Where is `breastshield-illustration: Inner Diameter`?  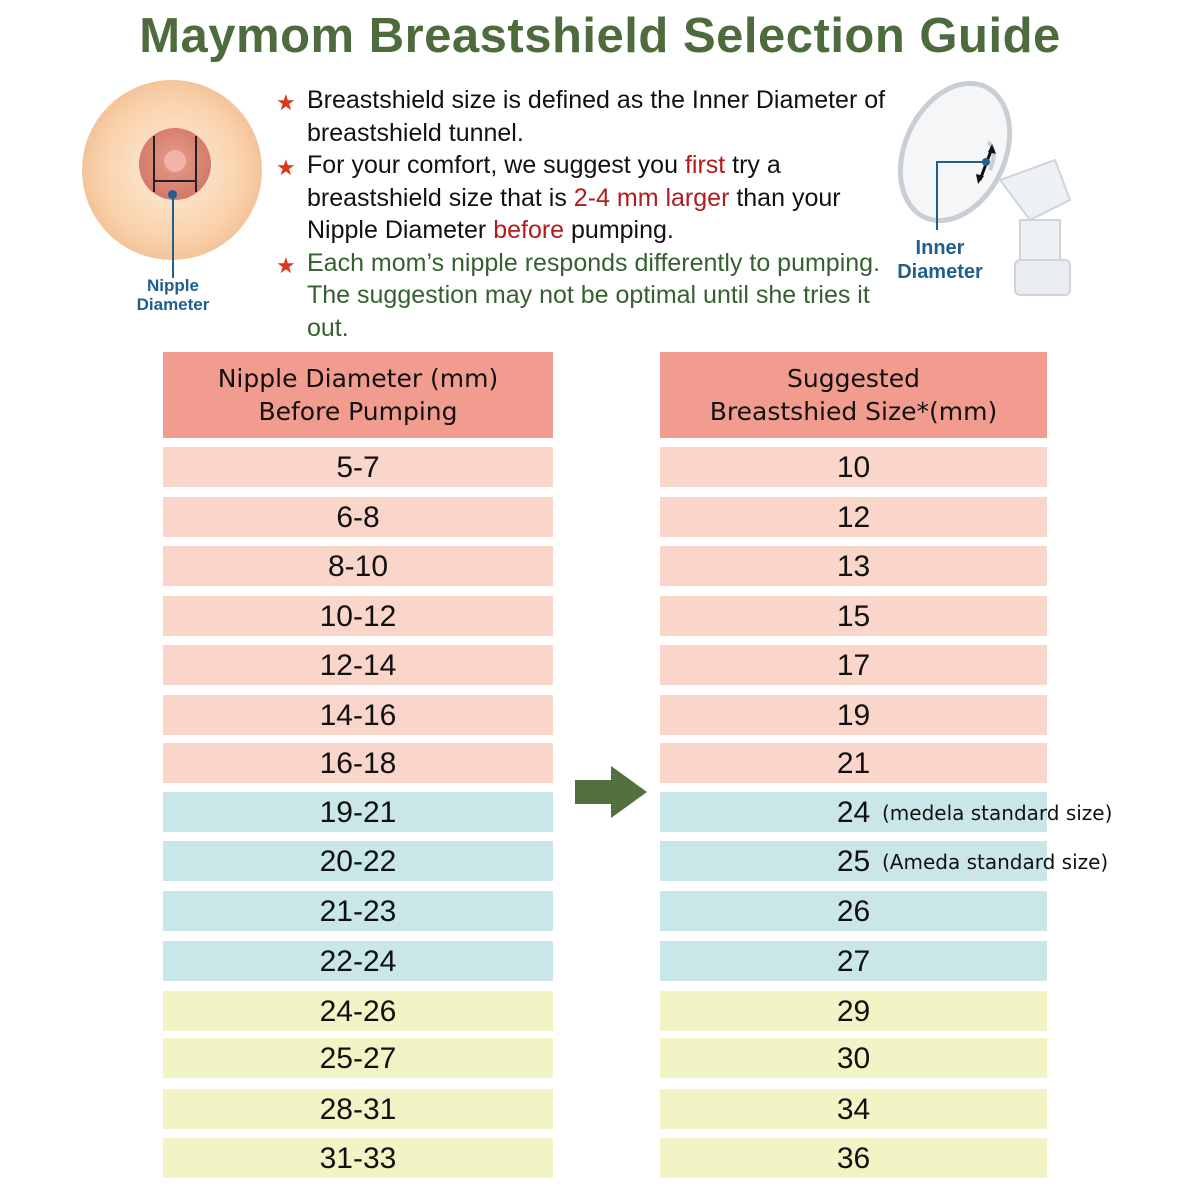 breastshield-illustration: Inner Diameter is located at coordinates (980, 190).